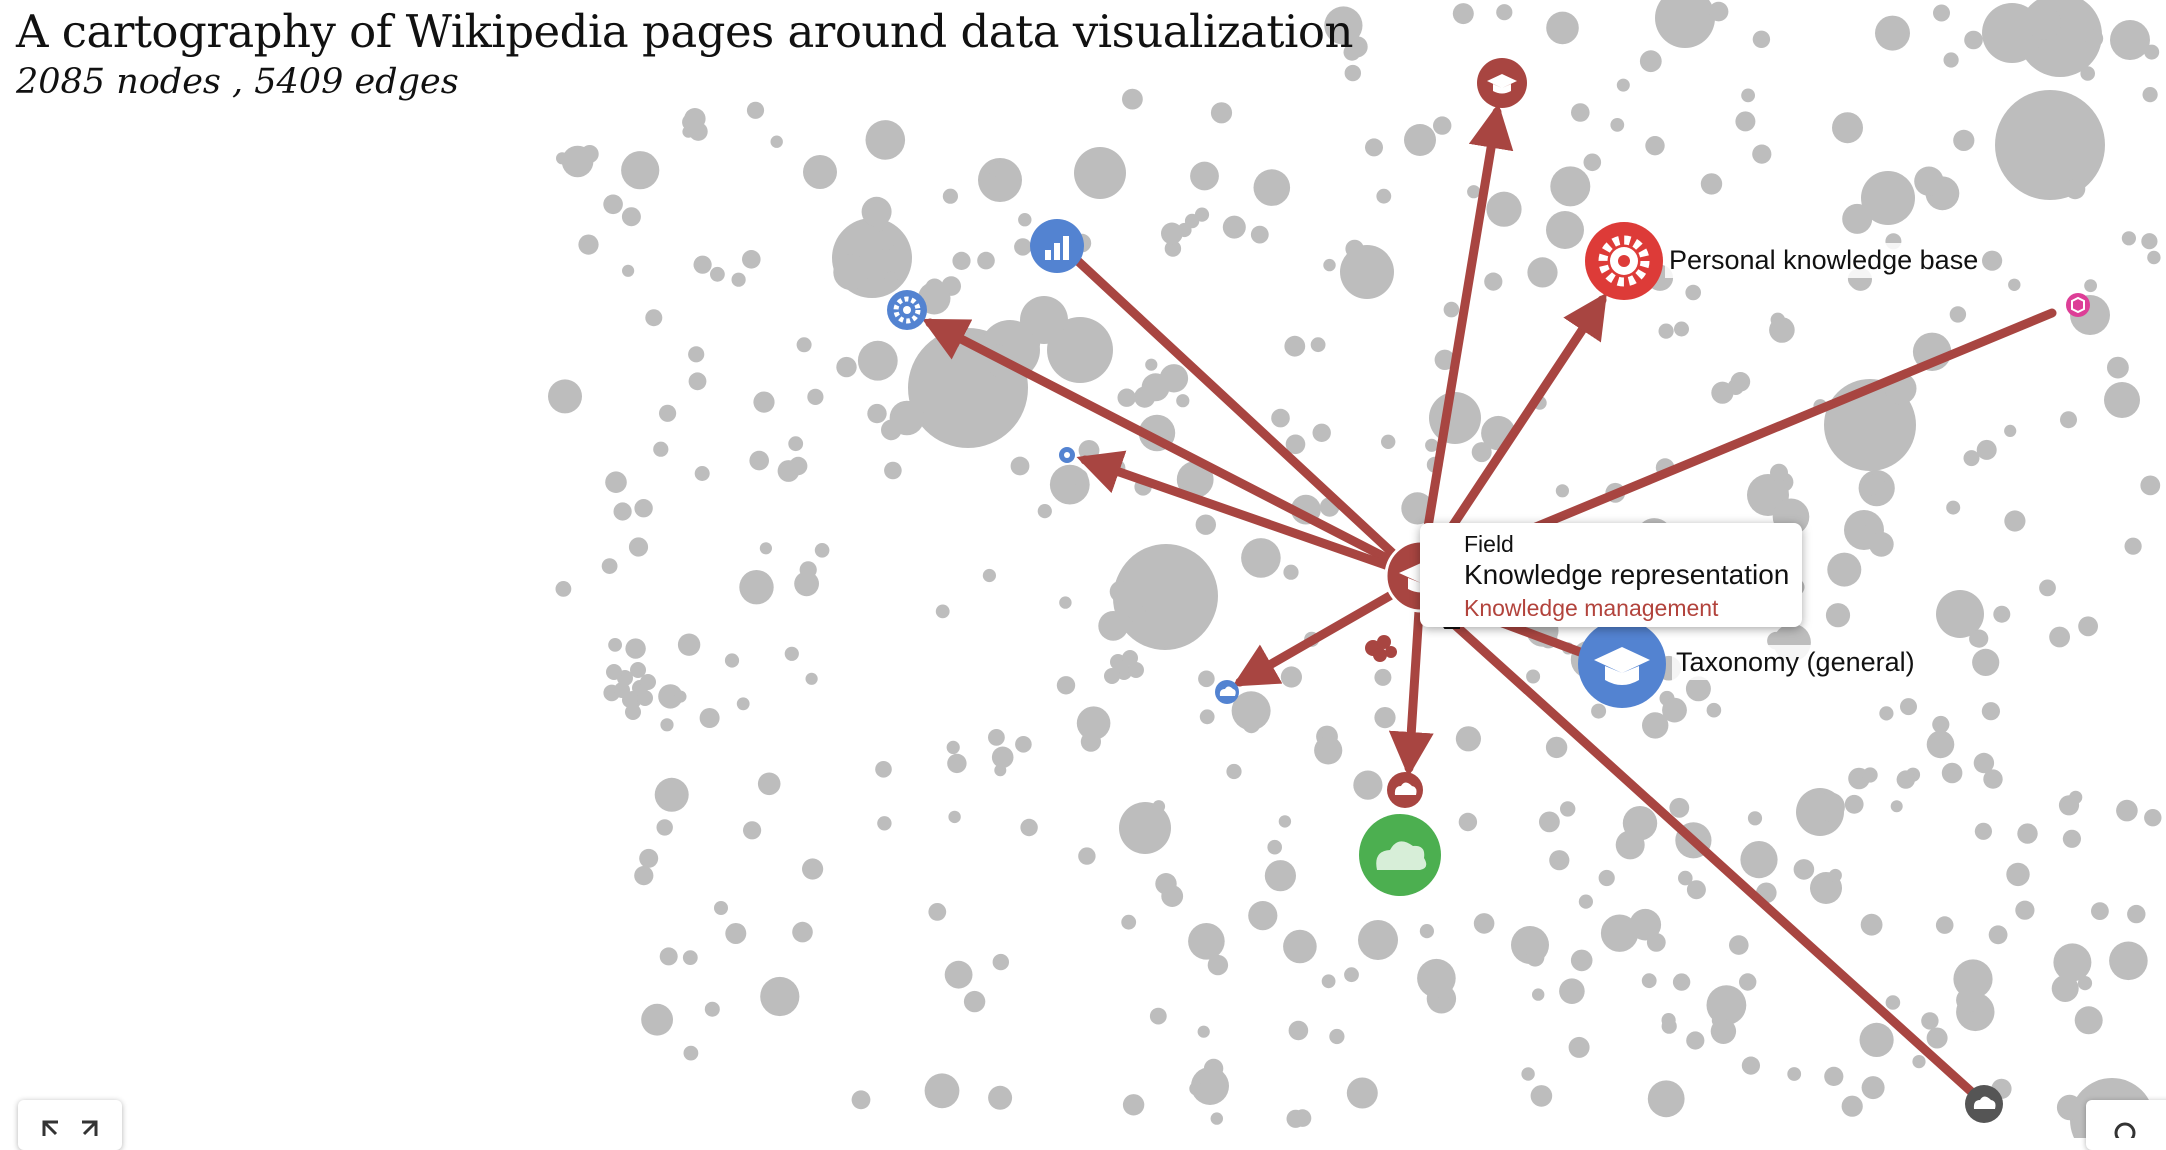 This screenshot has height=1150, width=2166. Describe the element at coordinates (1624, 261) in the screenshot. I see `node-personal-knowledge-base` at that location.